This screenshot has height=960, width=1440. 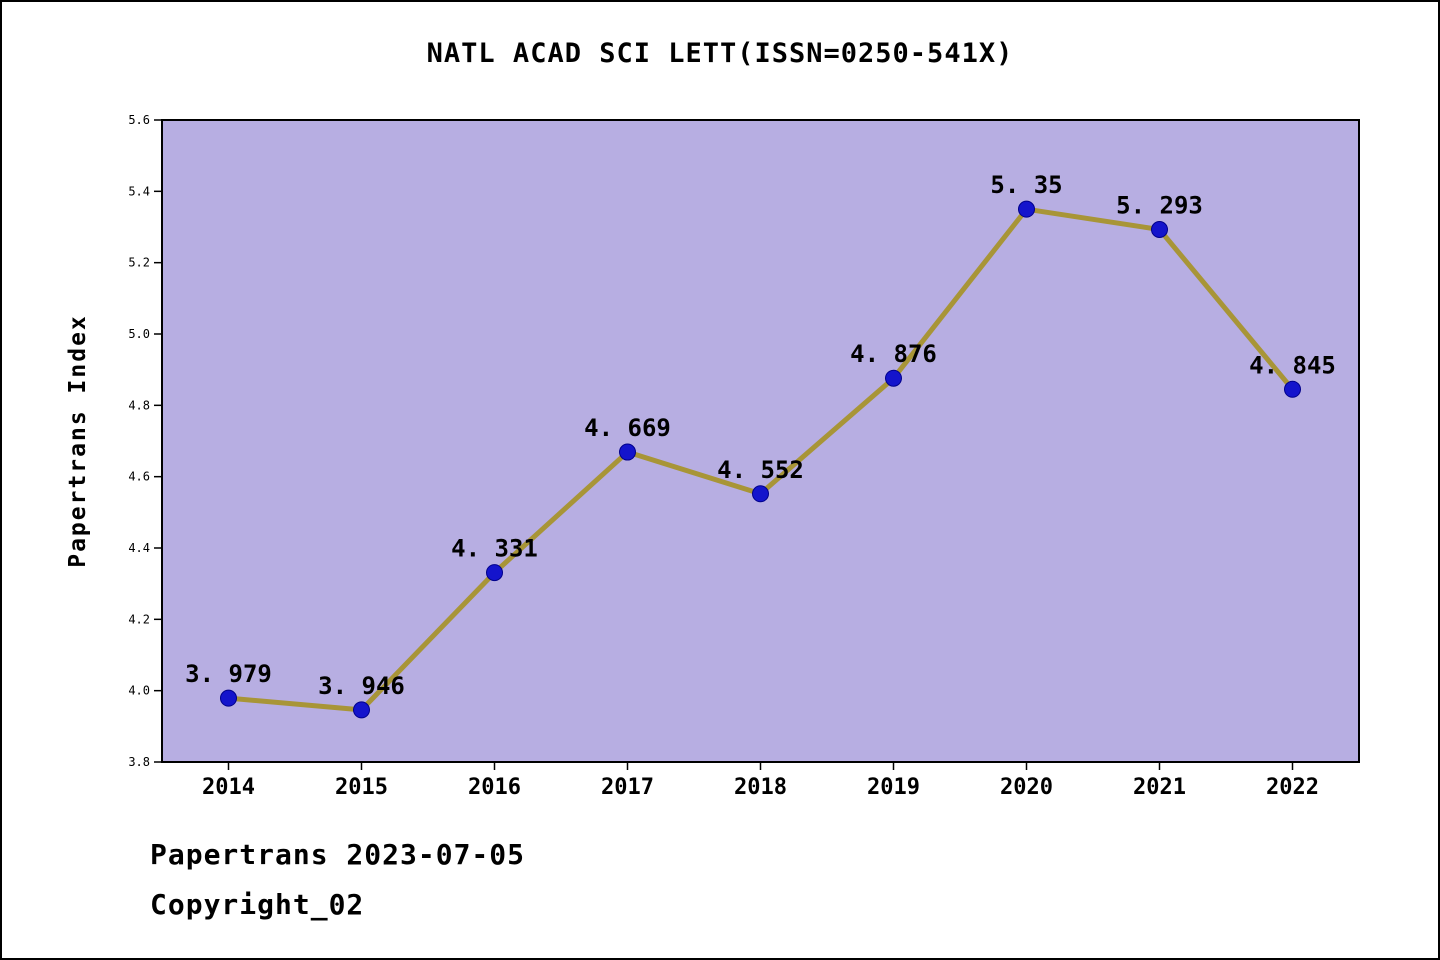 I want to click on x-tick-label: 2018, so click(x=760, y=787).